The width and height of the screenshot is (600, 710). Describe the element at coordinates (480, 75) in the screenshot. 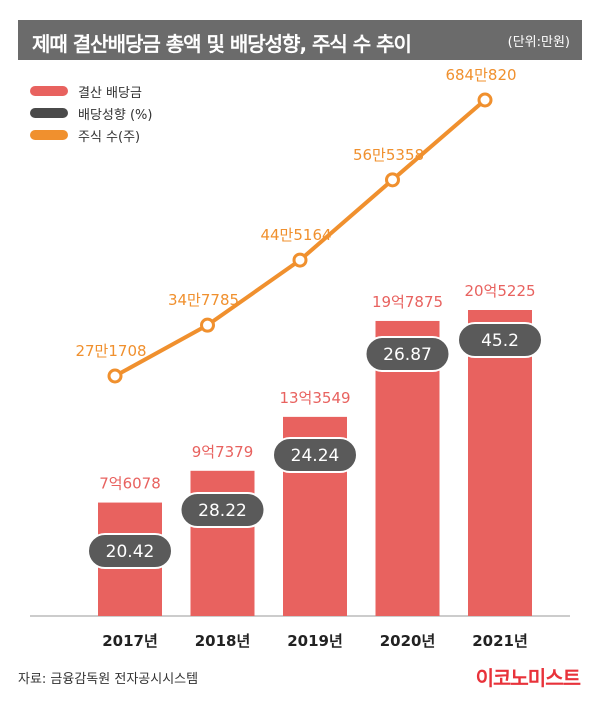

I see `shares-value-label: 684만820` at that location.